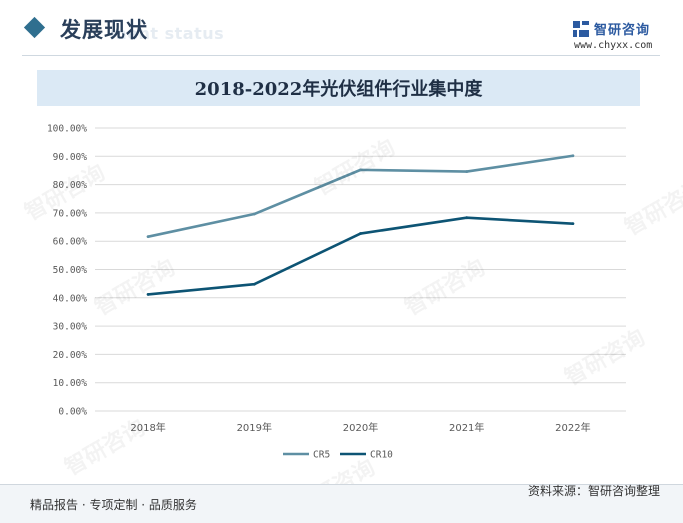  What do you see at coordinates (254, 427) in the screenshot?
I see `x-tick-label: 2019年` at bounding box center [254, 427].